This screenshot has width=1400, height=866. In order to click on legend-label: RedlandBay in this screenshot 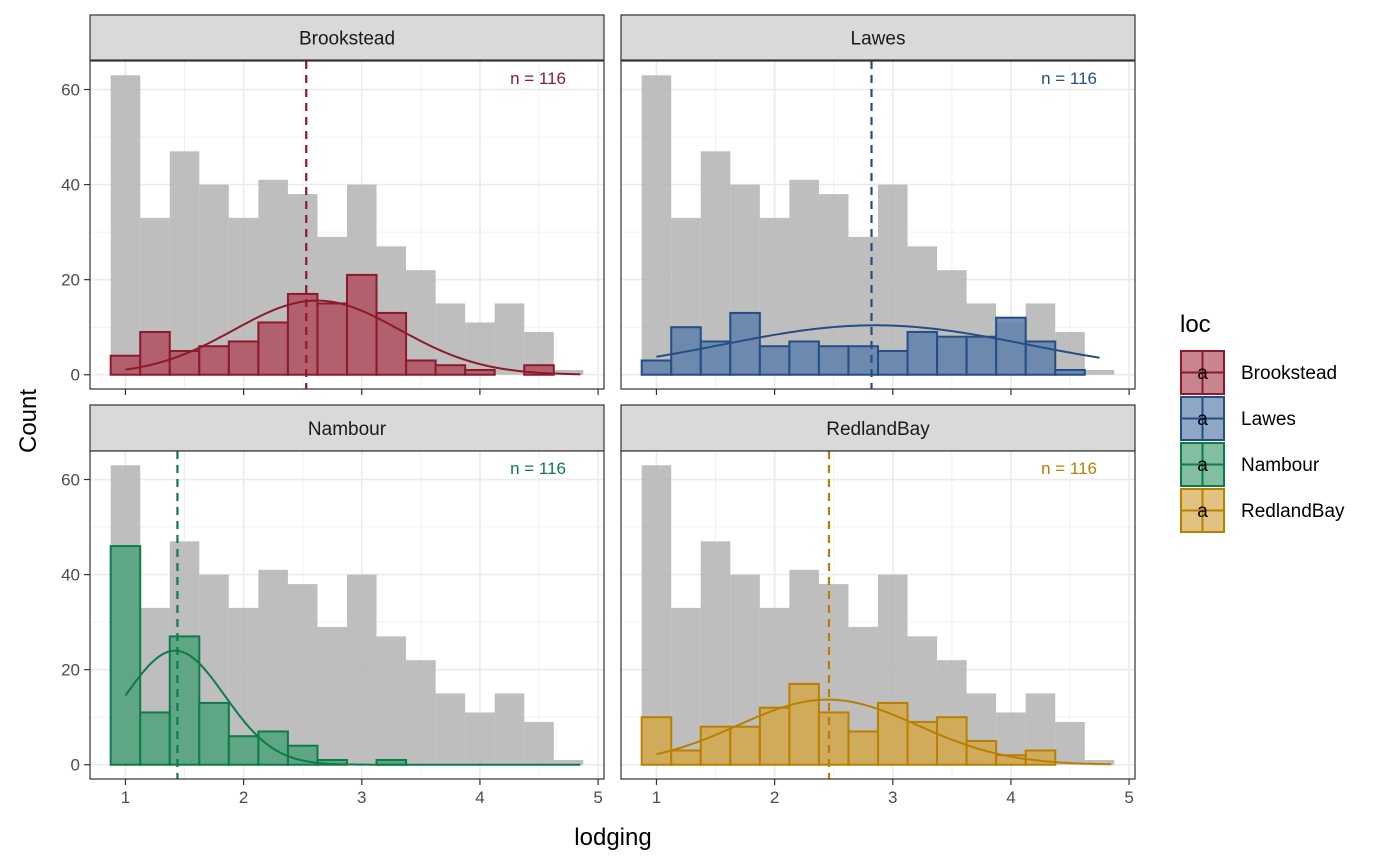, I will do `click(1293, 511)`.